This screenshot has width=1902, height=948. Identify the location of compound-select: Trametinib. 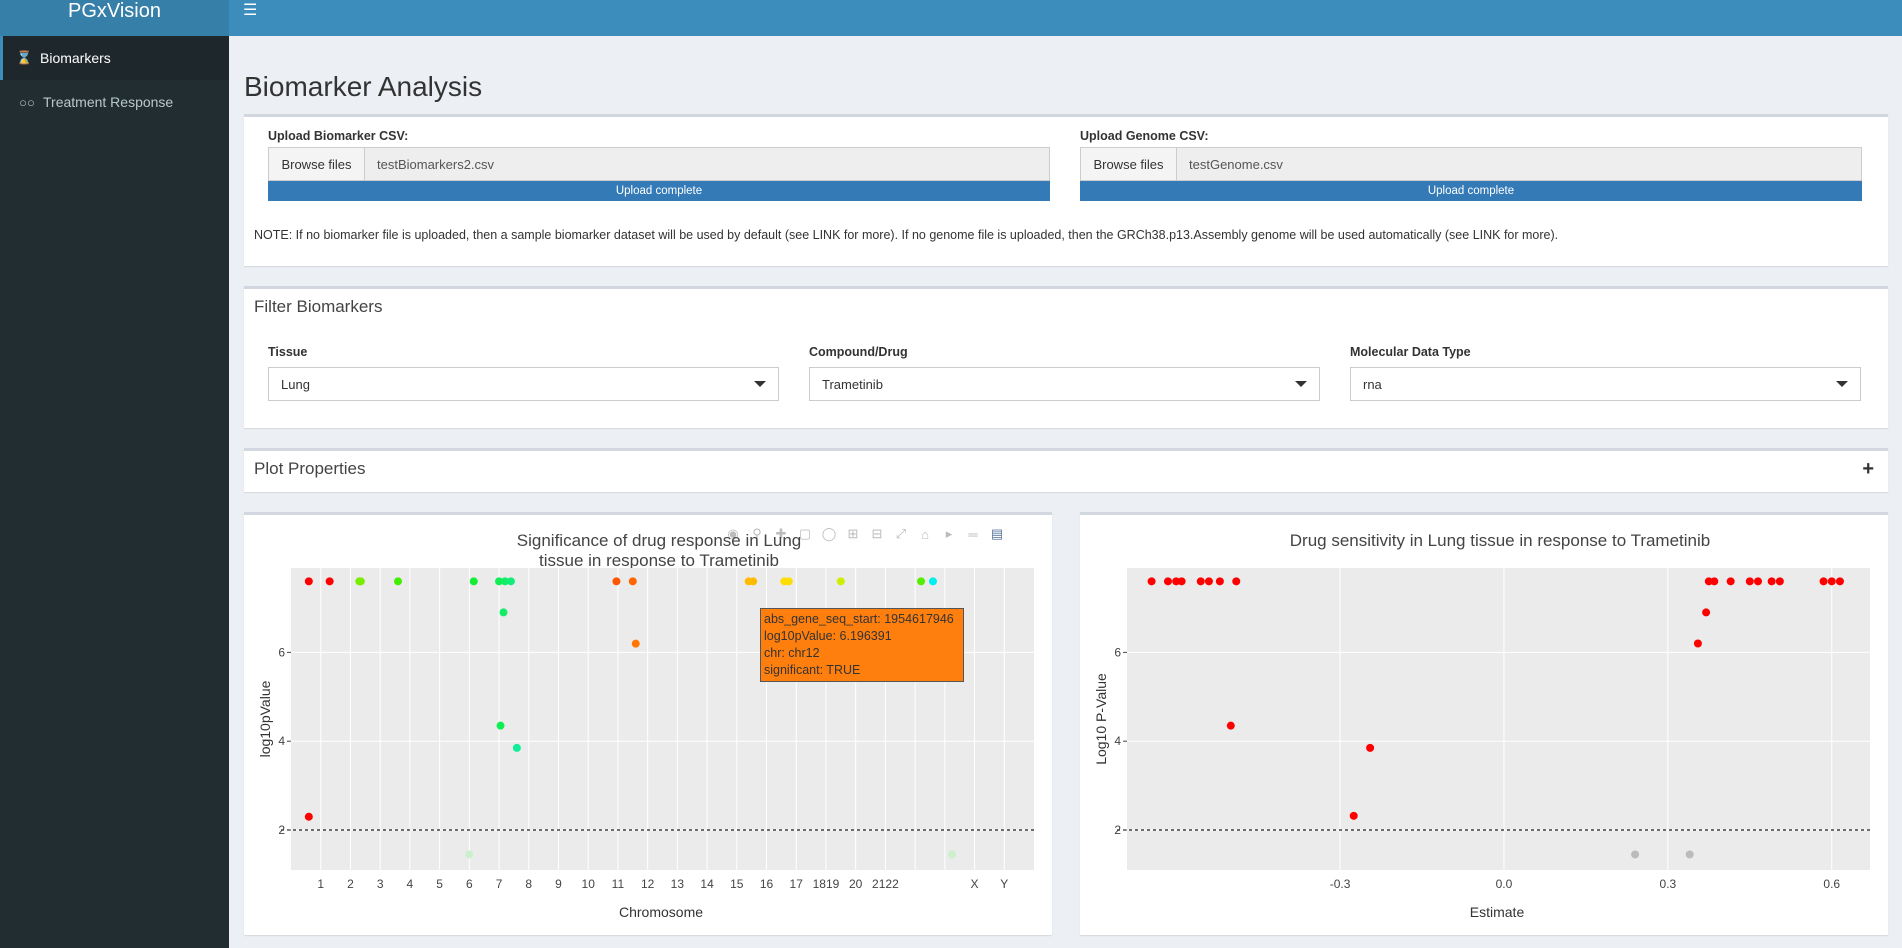
(1064, 384).